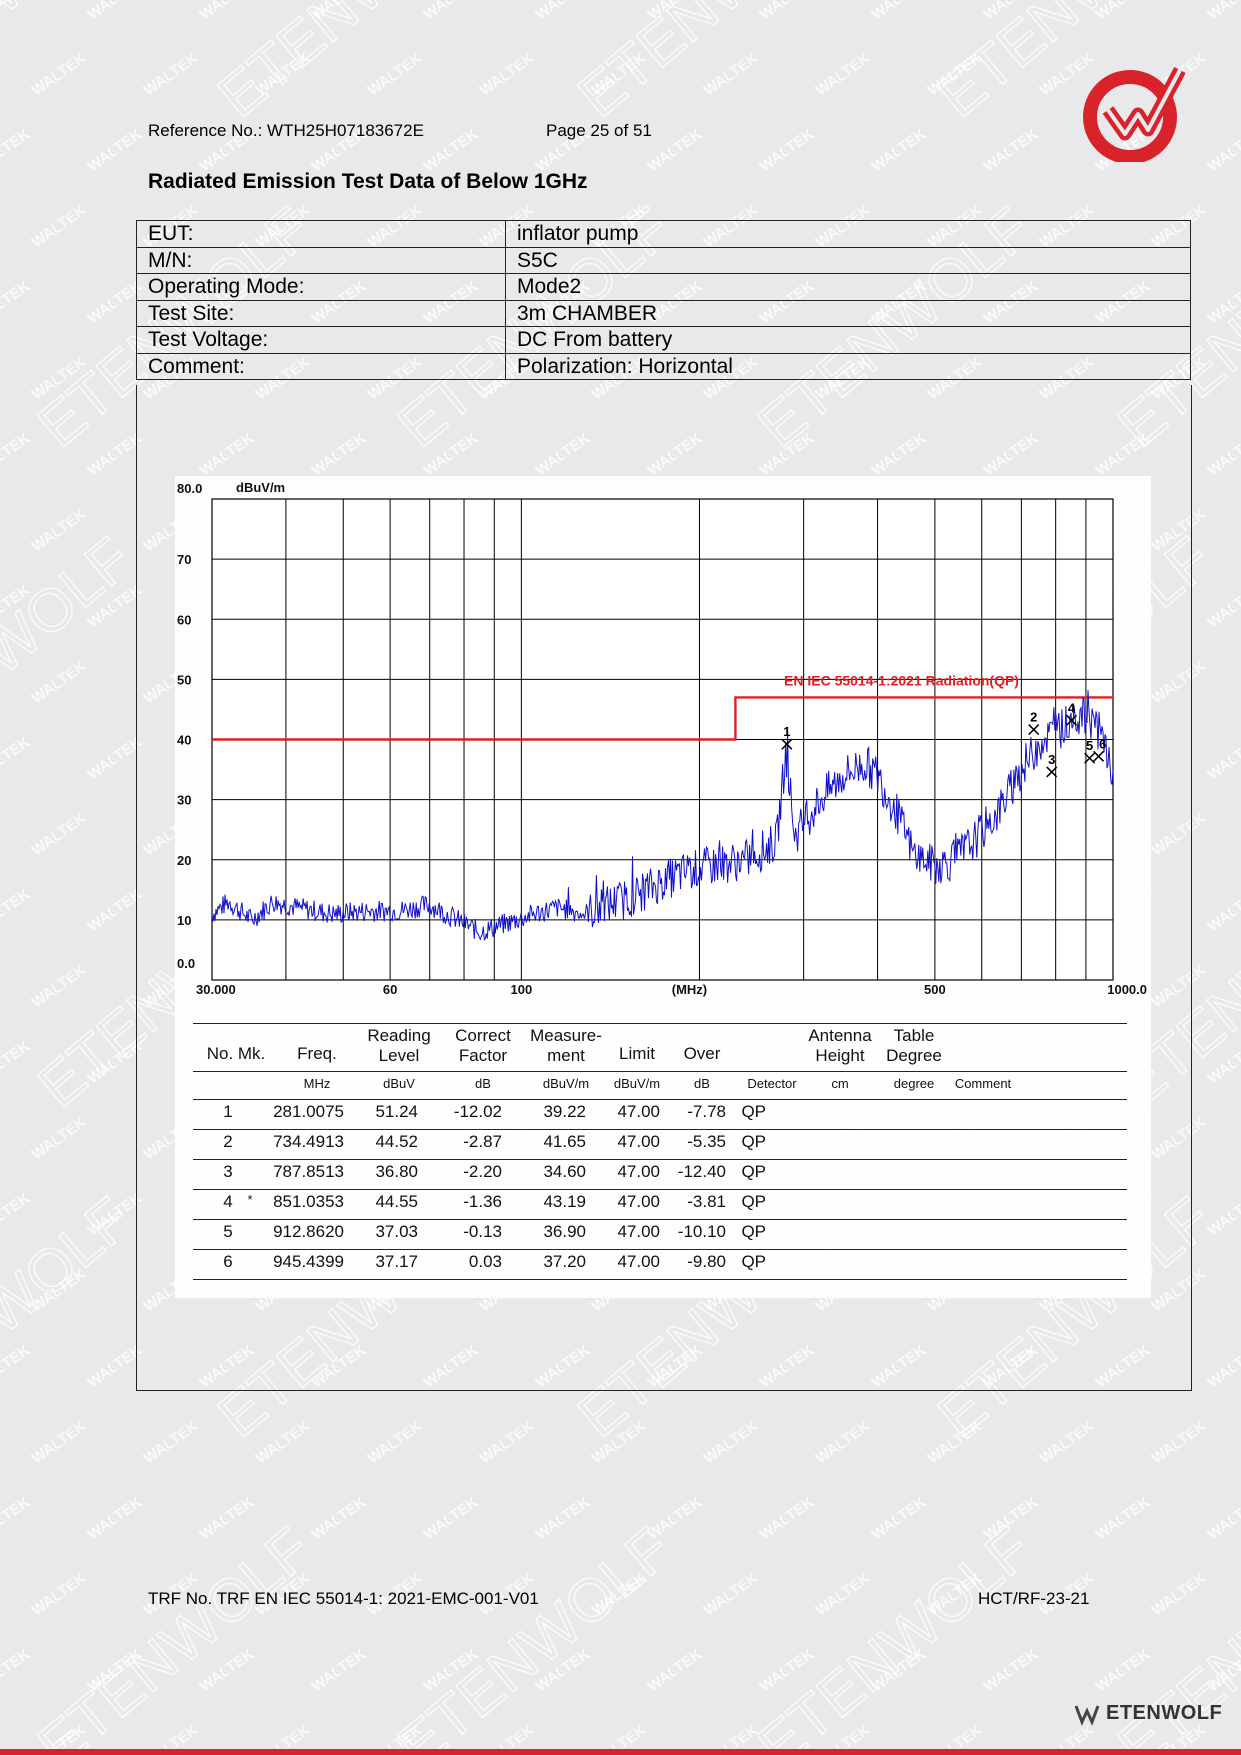  I want to click on limit-line-label: EN IEC 55014-1:2021 Radiation(QP), so click(901, 680).